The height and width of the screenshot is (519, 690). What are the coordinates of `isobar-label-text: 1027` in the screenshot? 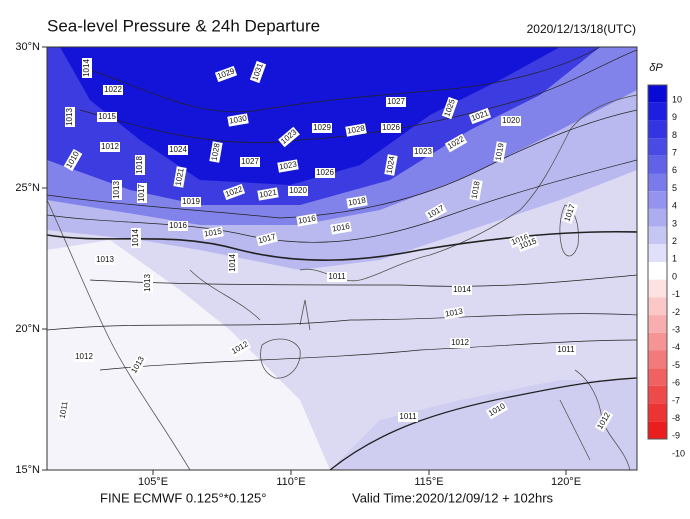 It's located at (250, 161).